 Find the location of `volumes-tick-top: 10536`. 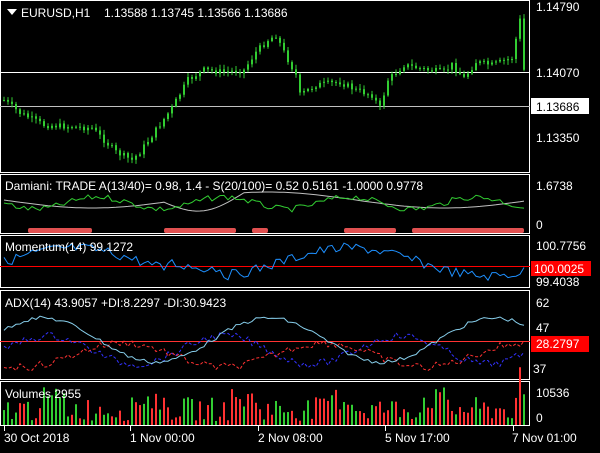

volumes-tick-top: 10536 is located at coordinates (553, 393).